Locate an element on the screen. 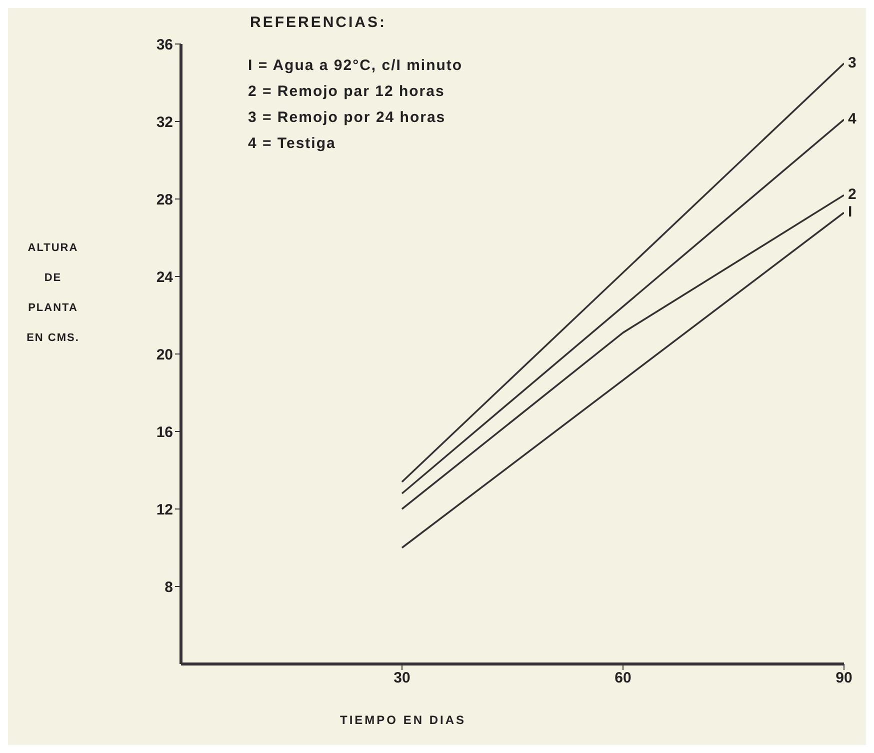 Image resolution: width=874 pixels, height=753 pixels. annotation: 4 = Testiga is located at coordinates (292, 144).